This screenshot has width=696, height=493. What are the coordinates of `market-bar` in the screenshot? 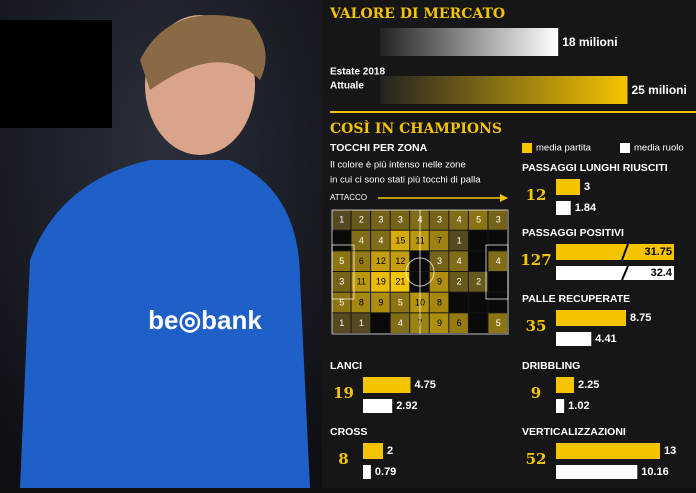 It's located at (469, 42).